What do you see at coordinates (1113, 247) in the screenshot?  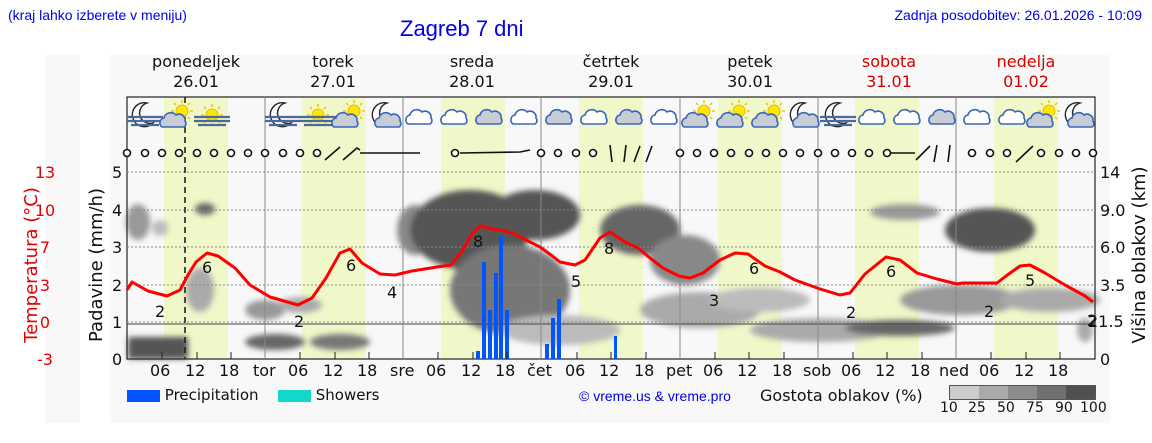 I see `cloud-height-tick: 6.0` at bounding box center [1113, 247].